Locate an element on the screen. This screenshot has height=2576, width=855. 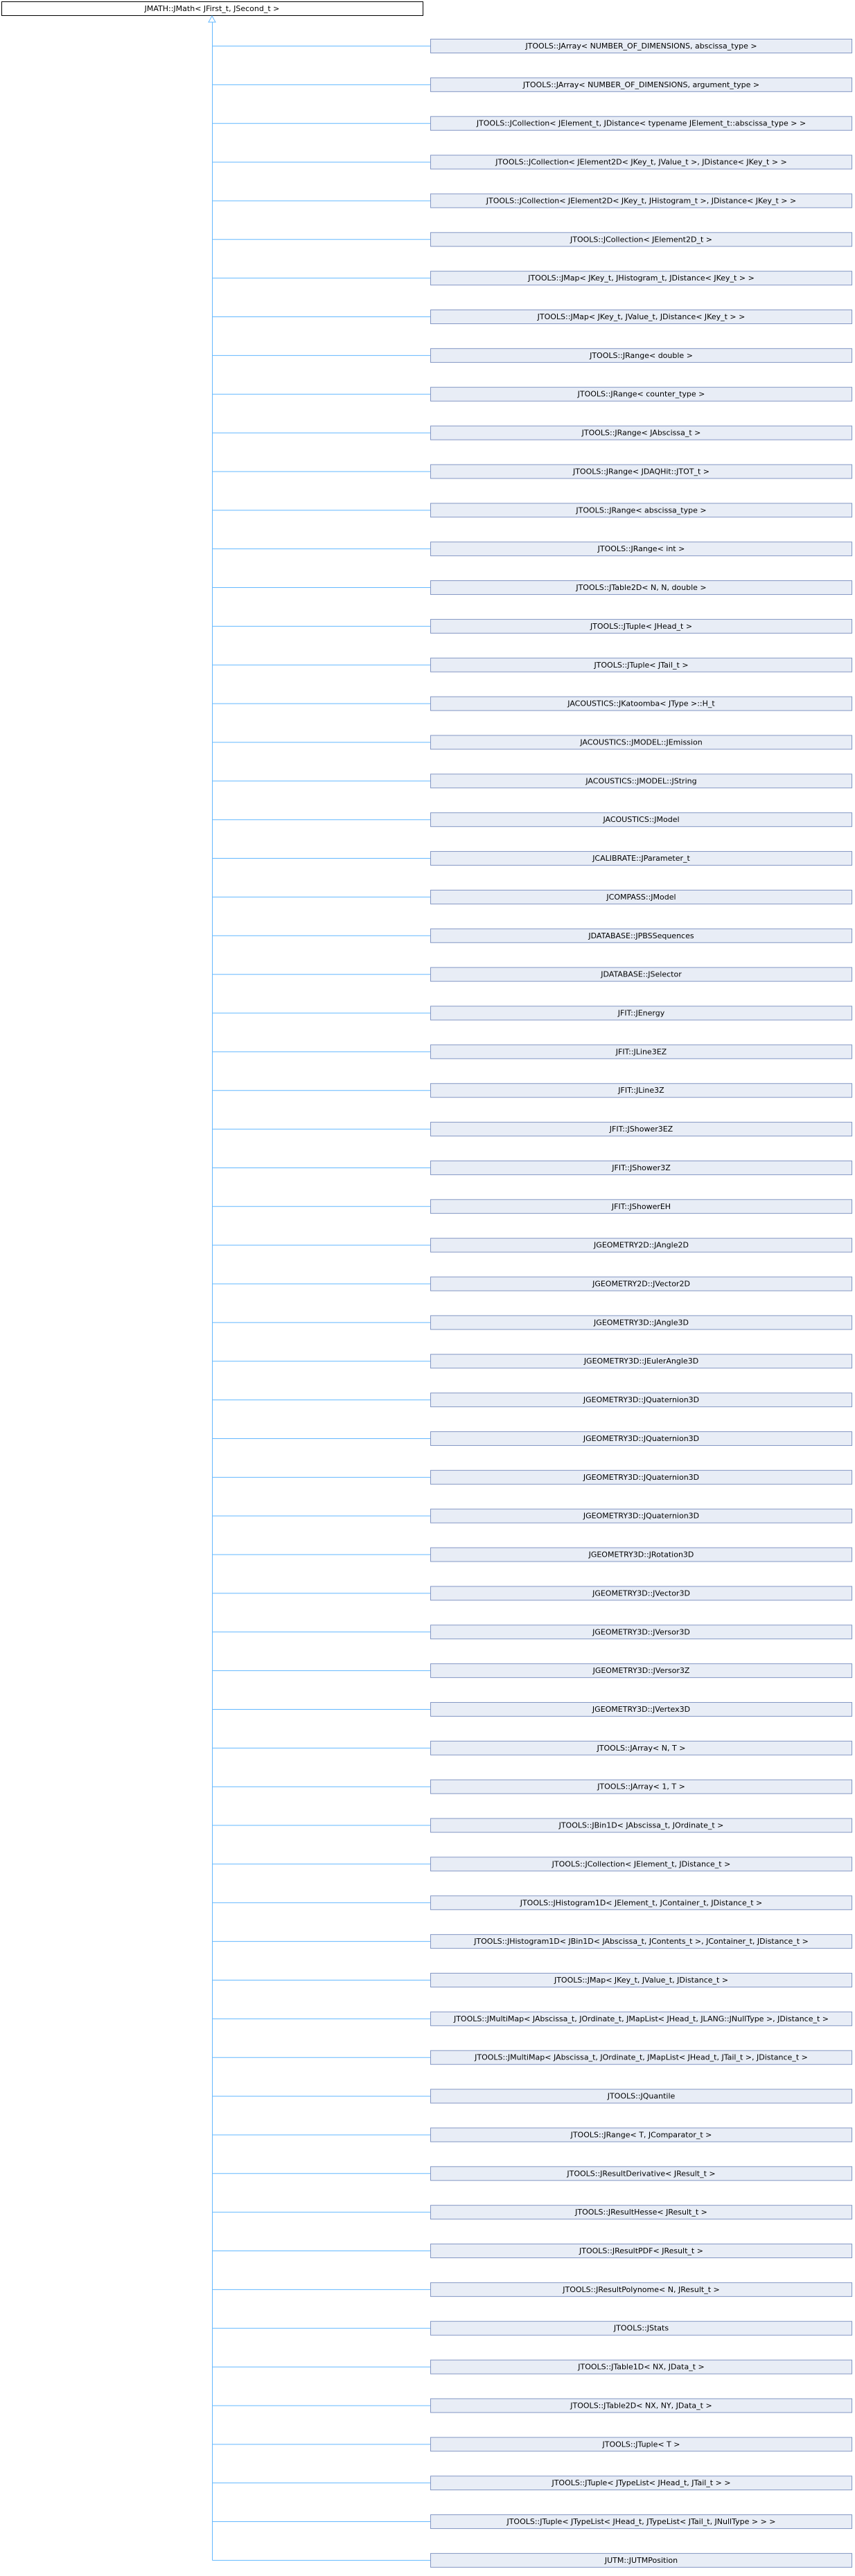
child-node-label: JTOOLS::JRange< abscissa_type > is located at coordinates (640, 511).